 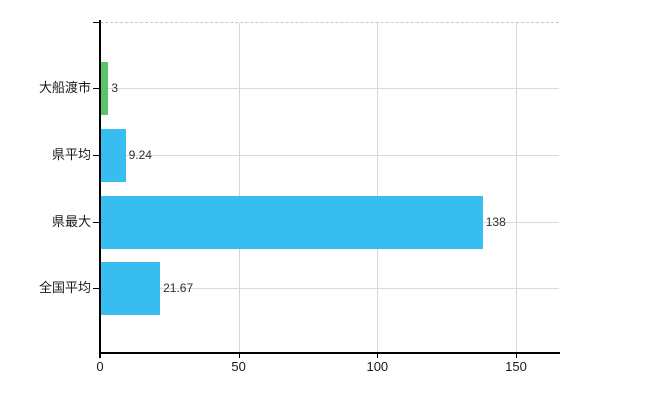 What do you see at coordinates (96, 22) in the screenshot?
I see `y-axis-tick-top` at bounding box center [96, 22].